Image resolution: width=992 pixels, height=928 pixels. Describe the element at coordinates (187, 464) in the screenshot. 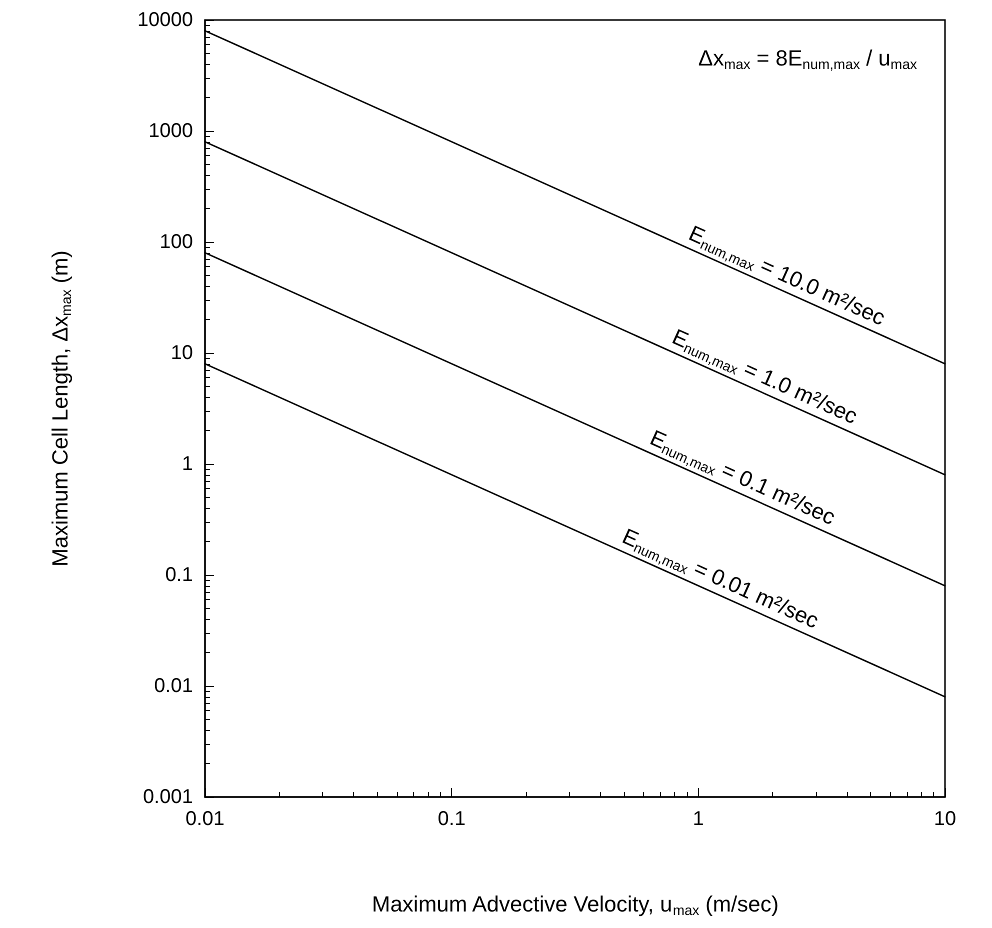

I see `y-tick-label: 1` at that location.